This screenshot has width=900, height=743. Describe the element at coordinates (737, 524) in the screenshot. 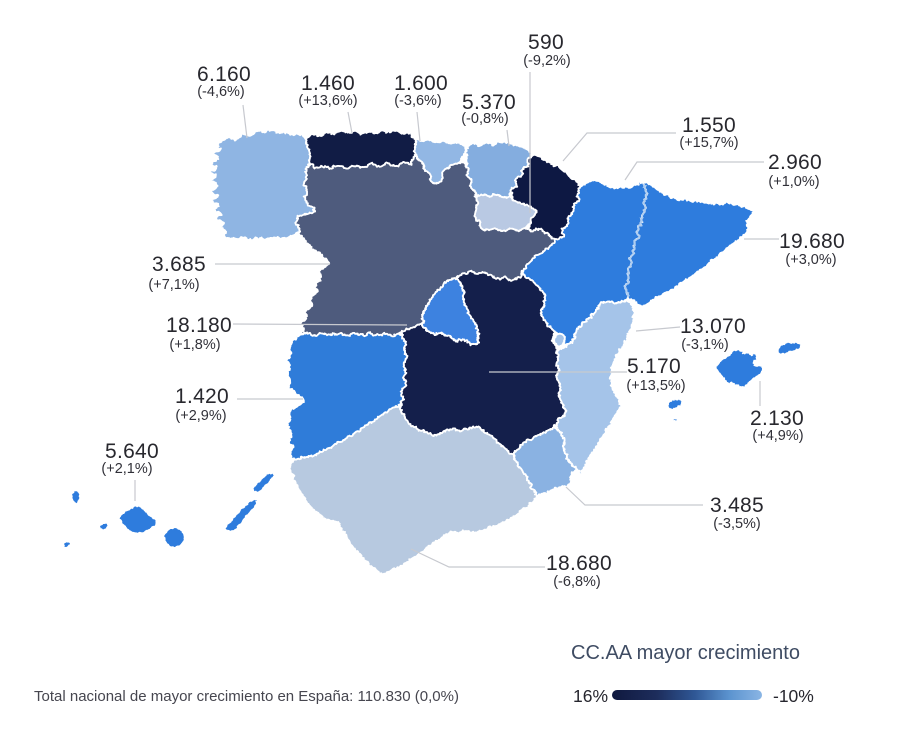

I see `svg-text: (-3,5%)` at that location.